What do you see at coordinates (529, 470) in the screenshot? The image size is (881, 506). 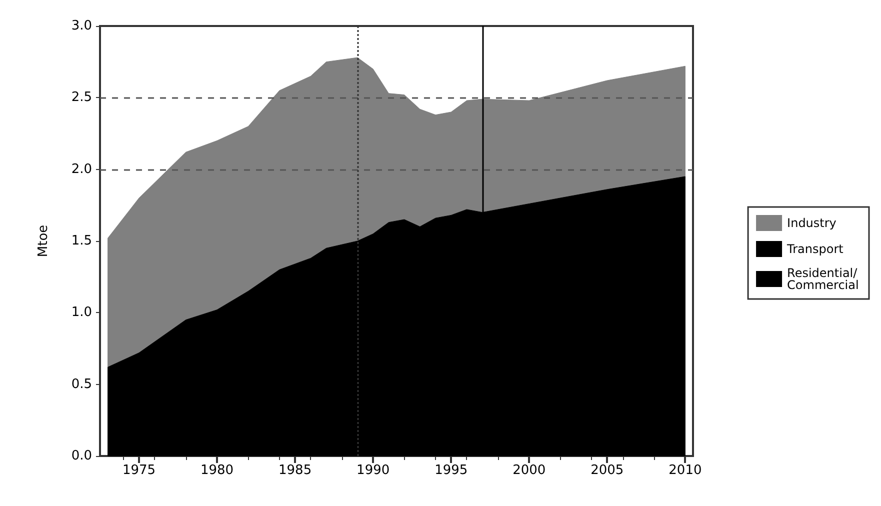 I see `x-tick-label: 2000` at bounding box center [529, 470].